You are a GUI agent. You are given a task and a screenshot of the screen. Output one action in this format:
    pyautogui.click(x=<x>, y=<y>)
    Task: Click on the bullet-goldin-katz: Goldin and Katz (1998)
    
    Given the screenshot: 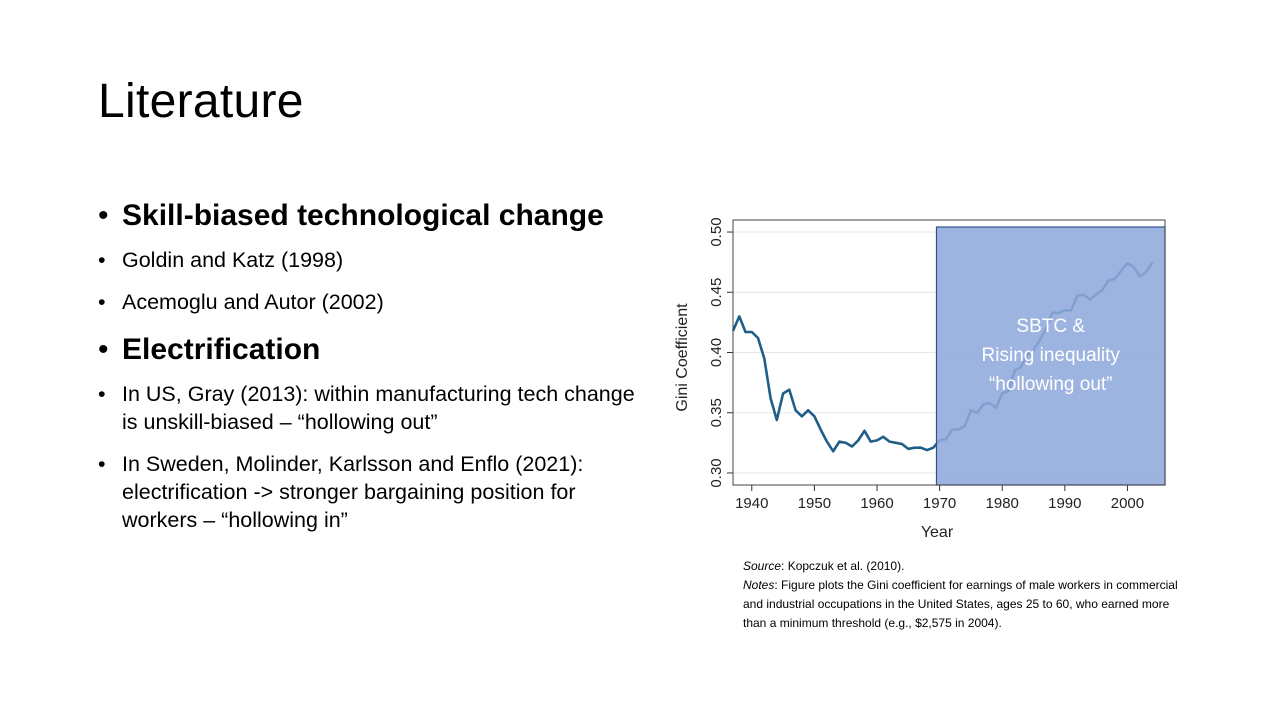 What is the action you would take?
    pyautogui.click(x=368, y=260)
    